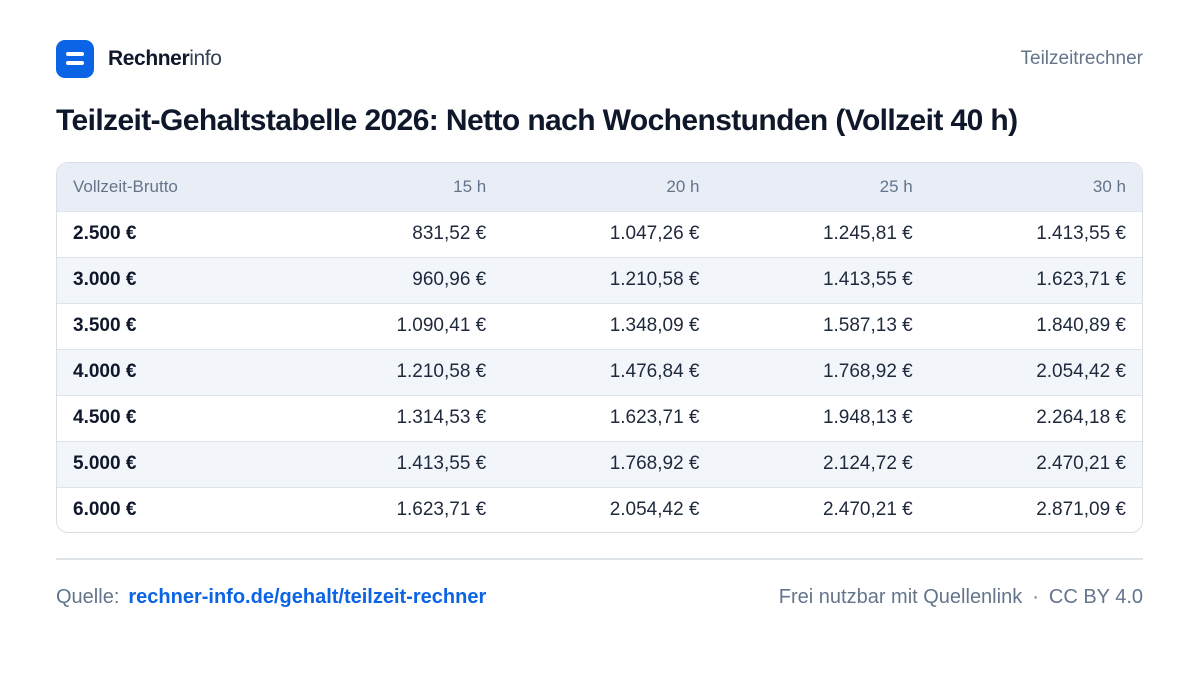  I want to click on net-cell-25h: 2.470,21 €, so click(867, 510).